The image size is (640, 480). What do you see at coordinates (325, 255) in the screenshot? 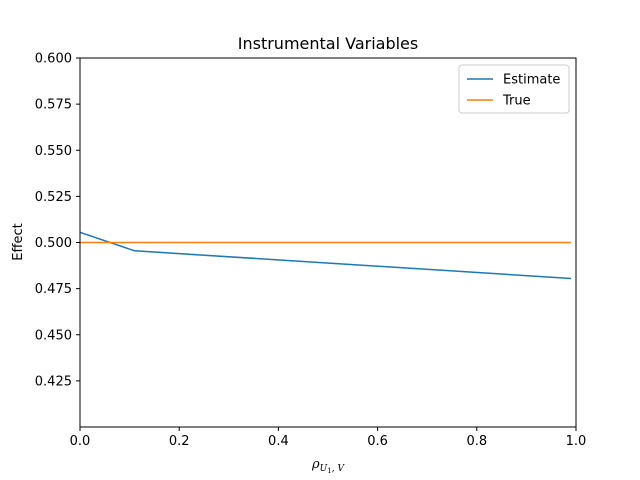
I see `series-line-estimate` at bounding box center [325, 255].